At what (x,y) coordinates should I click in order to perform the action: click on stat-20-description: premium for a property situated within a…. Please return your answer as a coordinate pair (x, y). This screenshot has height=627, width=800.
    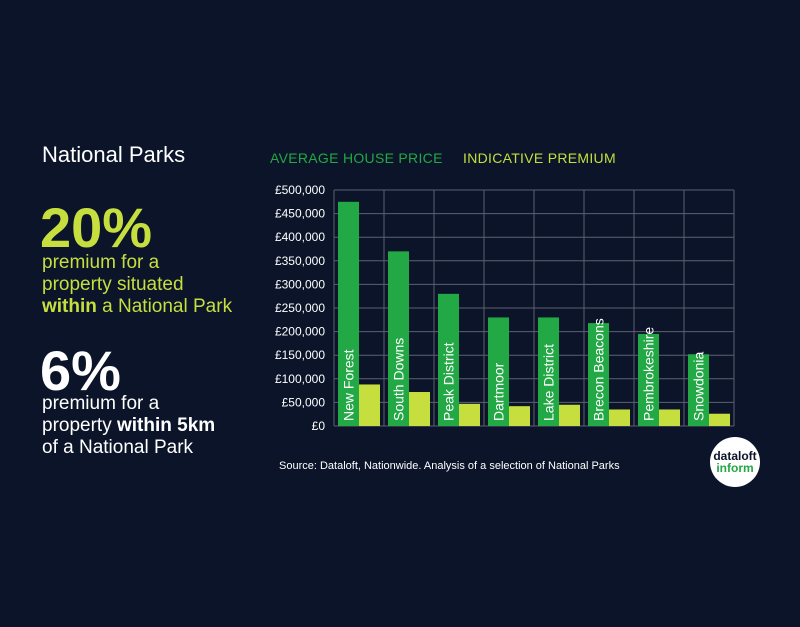
    Looking at the image, I should click on (137, 285).